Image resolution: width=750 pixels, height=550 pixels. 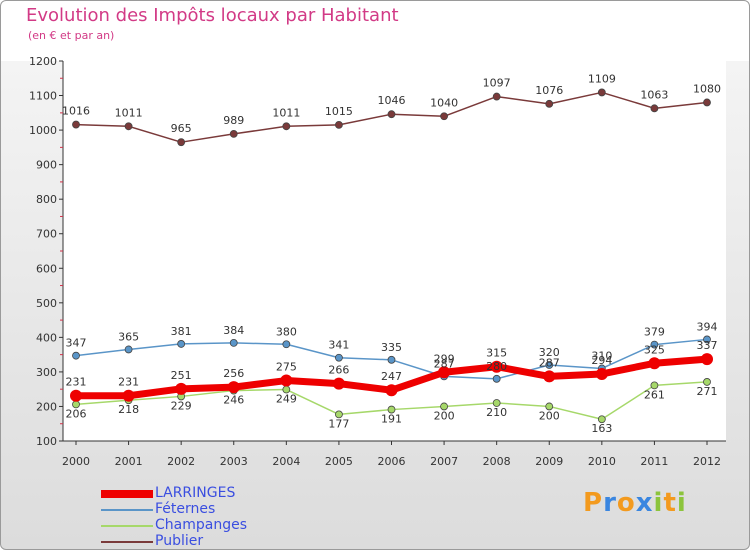 What do you see at coordinates (46, 199) in the screenshot?
I see `y-tick-label: 800` at bounding box center [46, 199].